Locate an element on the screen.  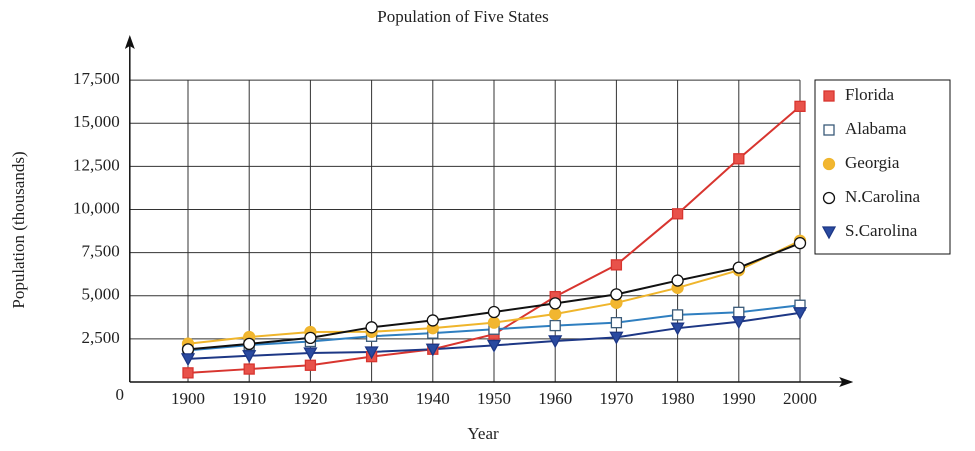
x-tick-label: 1910 is located at coordinates (249, 398).